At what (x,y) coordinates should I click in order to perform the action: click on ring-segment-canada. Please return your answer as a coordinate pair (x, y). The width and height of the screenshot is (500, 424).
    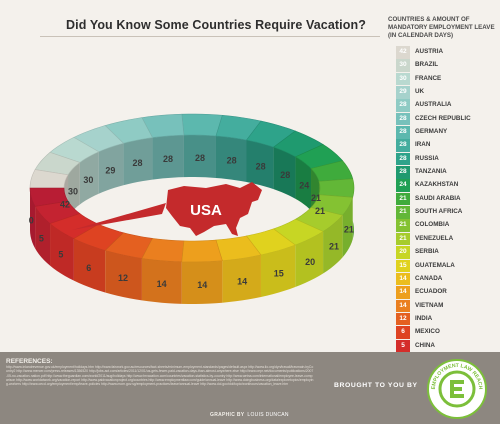
    Looking at the image, I should click on (238, 269).